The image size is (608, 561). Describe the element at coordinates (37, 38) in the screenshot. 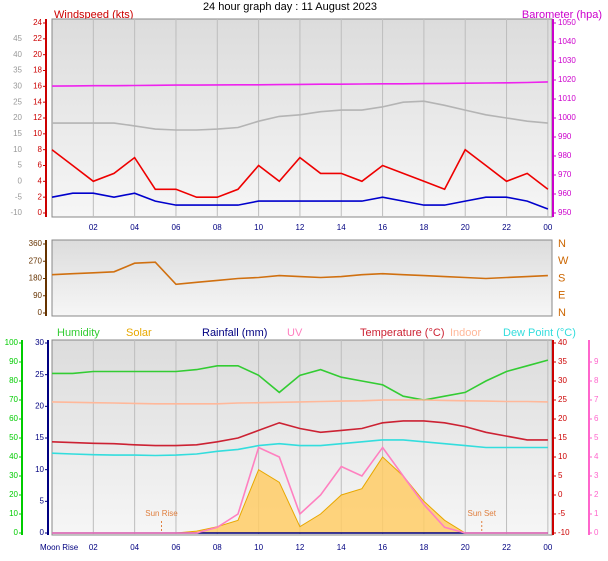

I see `y-tick-label: 22` at that location.